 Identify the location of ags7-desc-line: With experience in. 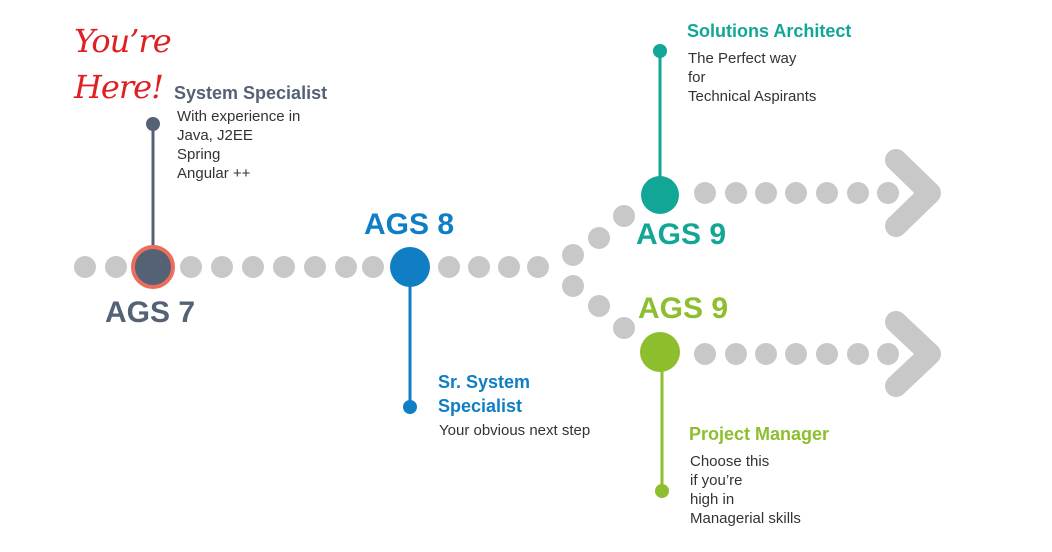
(239, 116).